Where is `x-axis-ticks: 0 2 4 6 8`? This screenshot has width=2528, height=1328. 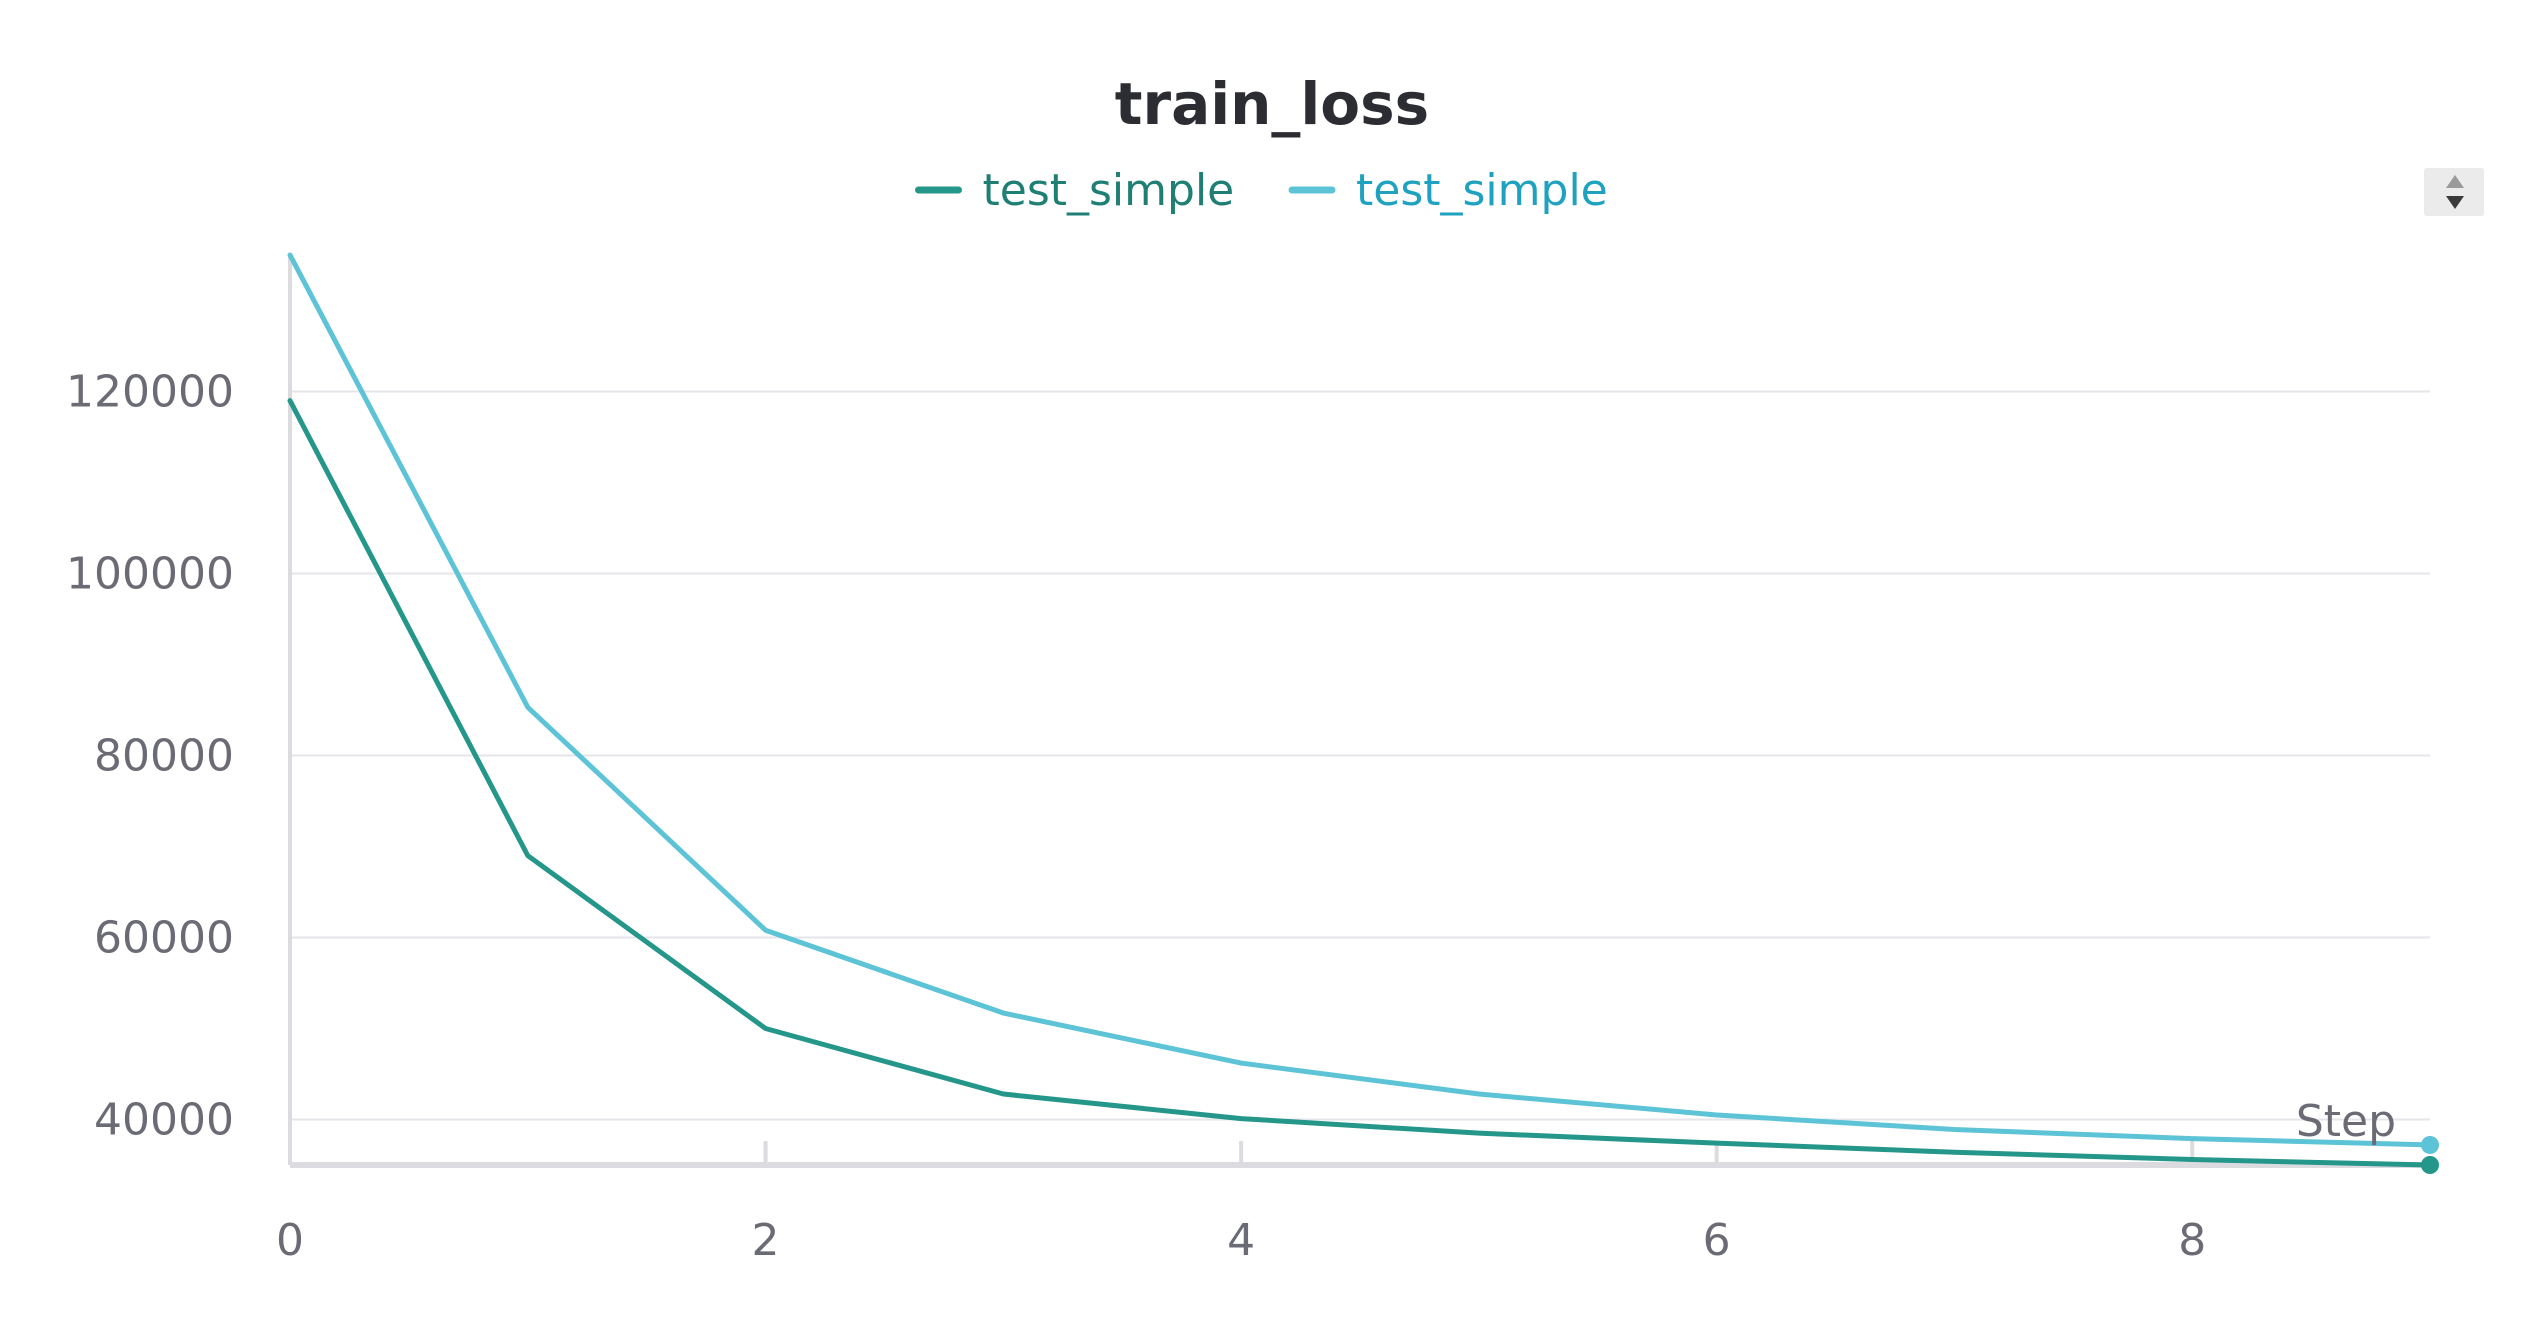 x-axis-ticks: 0 2 4 6 8 is located at coordinates (1241, 1203).